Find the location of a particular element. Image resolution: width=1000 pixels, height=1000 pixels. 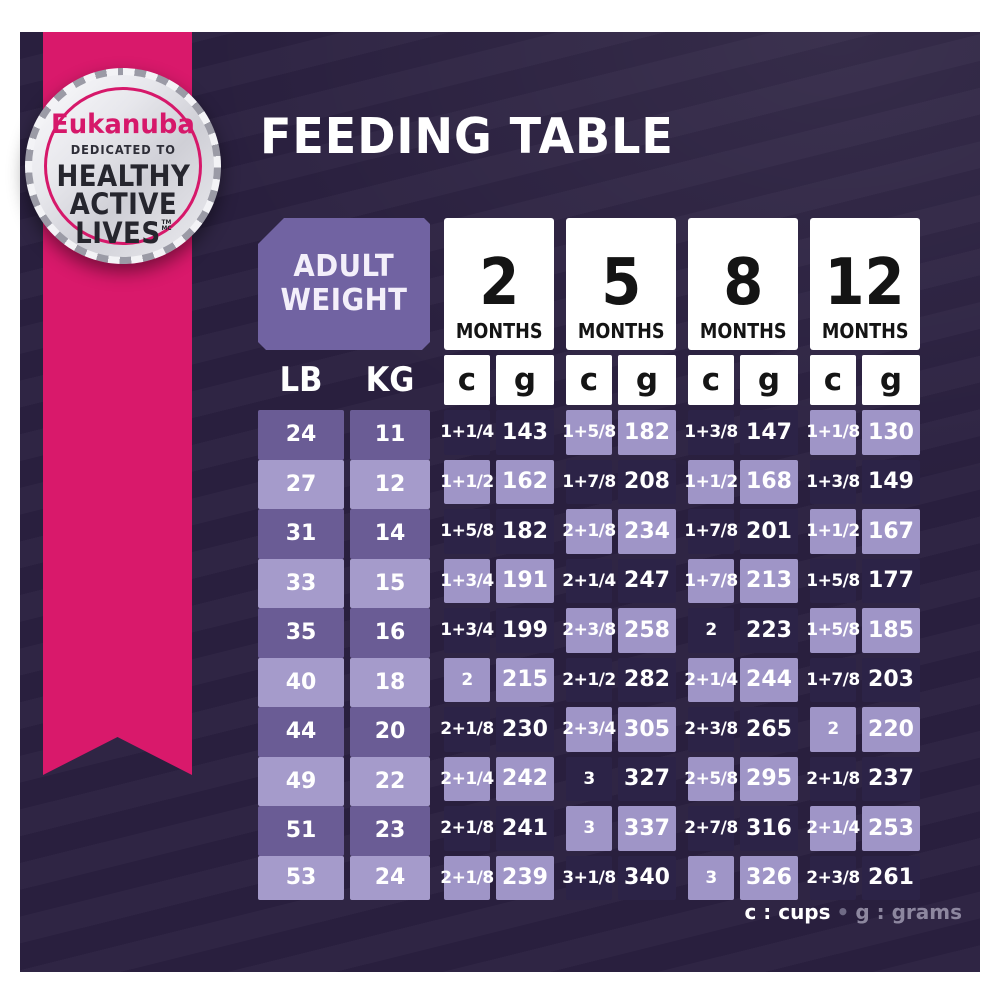

badge-pink-ring-icon is located at coordinates (123, 166).